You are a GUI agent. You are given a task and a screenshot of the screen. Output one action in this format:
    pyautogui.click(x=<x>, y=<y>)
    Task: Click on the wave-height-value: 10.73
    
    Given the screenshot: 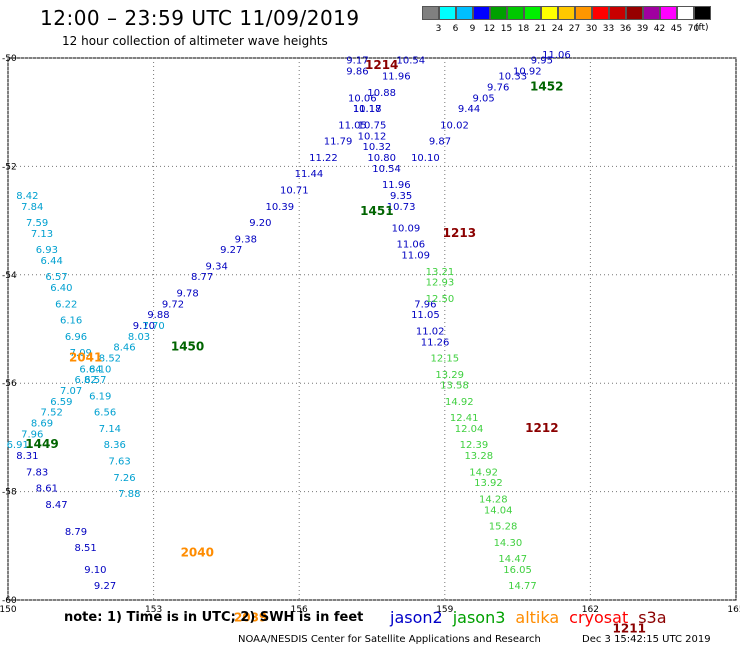 What is the action you would take?
    pyautogui.click(x=401, y=207)
    